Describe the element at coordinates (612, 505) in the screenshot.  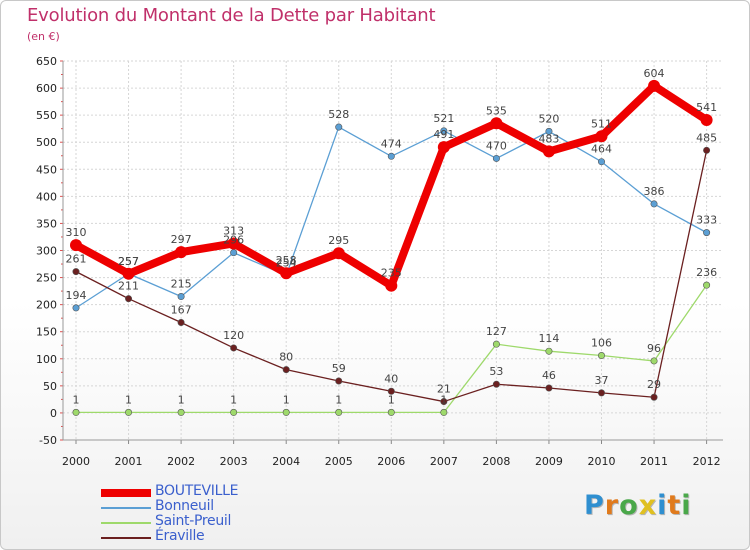
I see `logo-letter: r` at that location.